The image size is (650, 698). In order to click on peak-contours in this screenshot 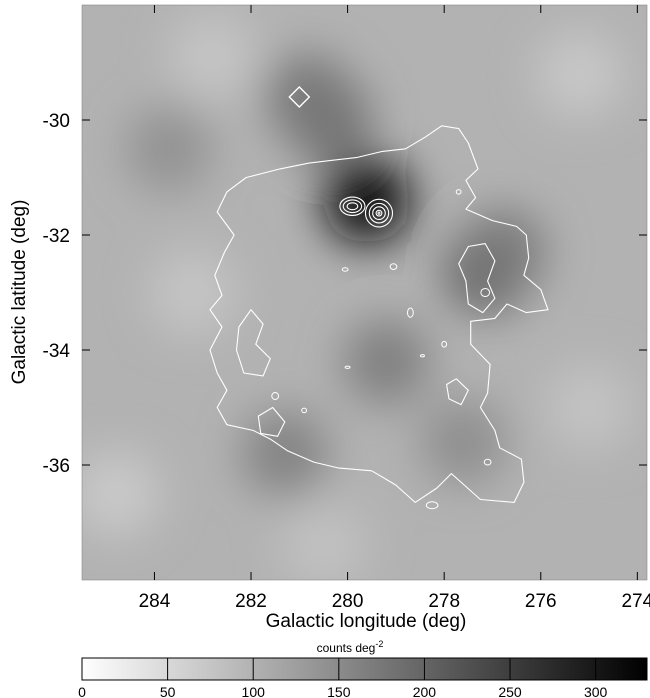, I will do `click(366, 212)`.